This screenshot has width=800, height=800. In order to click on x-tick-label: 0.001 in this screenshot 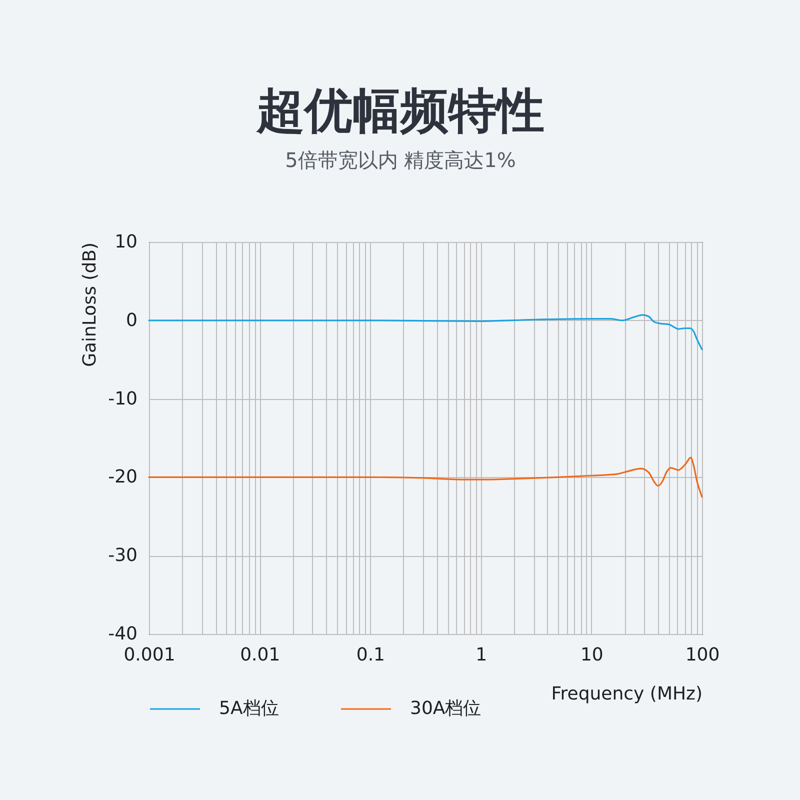, I will do `click(150, 655)`.